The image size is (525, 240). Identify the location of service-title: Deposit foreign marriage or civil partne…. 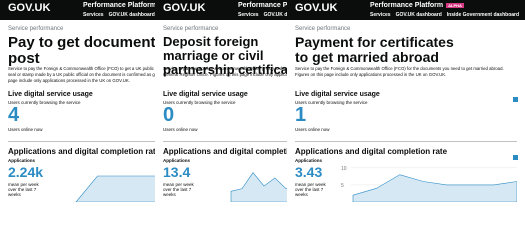
(225, 56).